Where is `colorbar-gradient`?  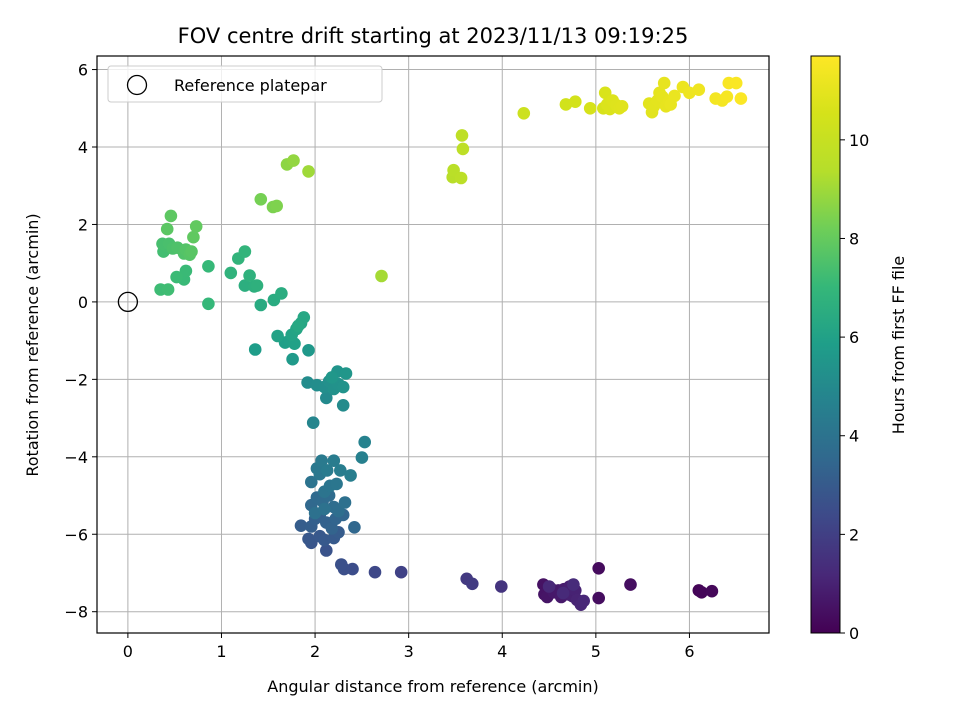
colorbar-gradient is located at coordinates (825, 344).